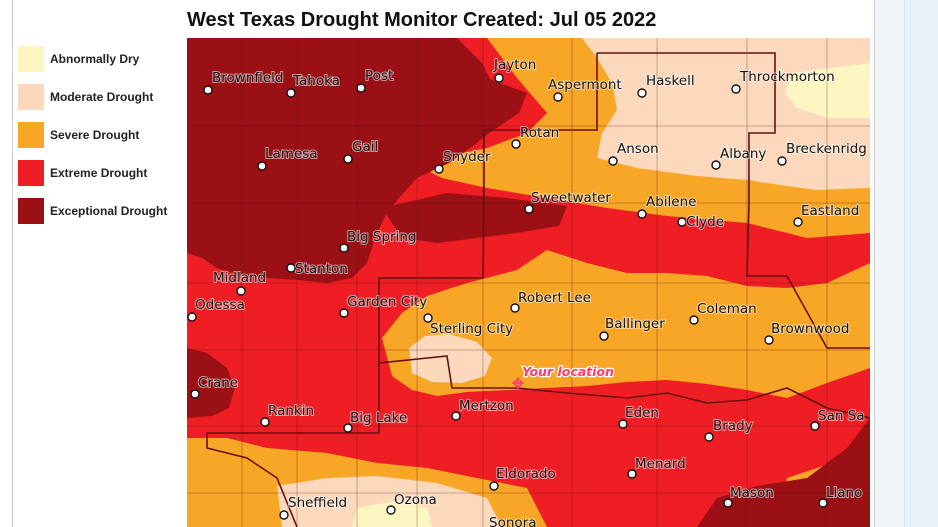  I want to click on your-location-marker: Your location, so click(563, 376).